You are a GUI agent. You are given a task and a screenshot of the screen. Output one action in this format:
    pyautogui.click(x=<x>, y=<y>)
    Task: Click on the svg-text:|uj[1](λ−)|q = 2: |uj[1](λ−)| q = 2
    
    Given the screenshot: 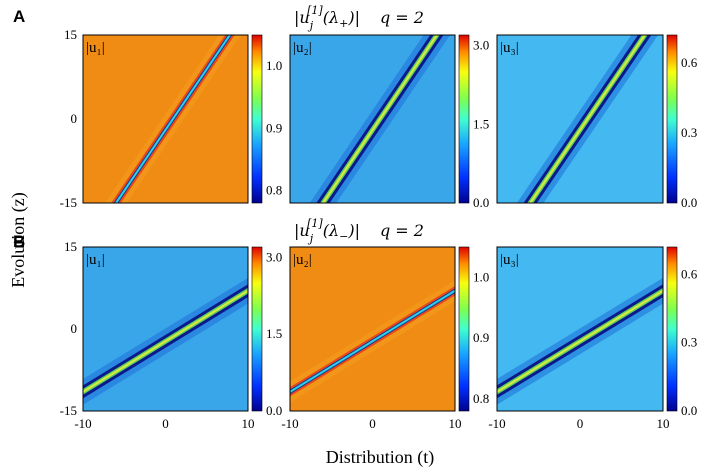 What is the action you would take?
    pyautogui.click(x=359, y=231)
    